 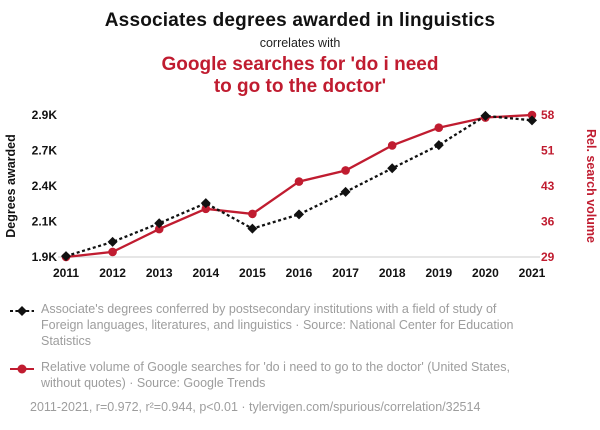 I want to click on svg-text: 2017, so click(x=345, y=273).